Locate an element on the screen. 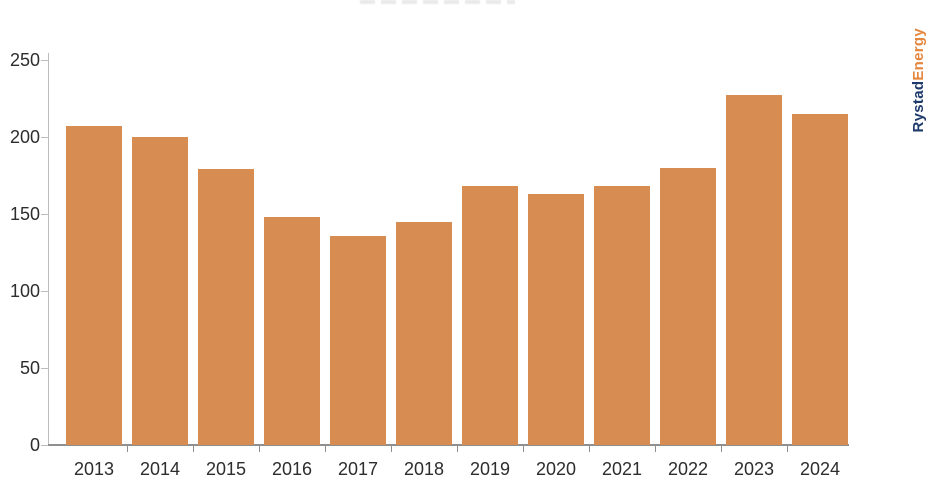  y-axis-tick-label: 200 is located at coordinates (24, 137).